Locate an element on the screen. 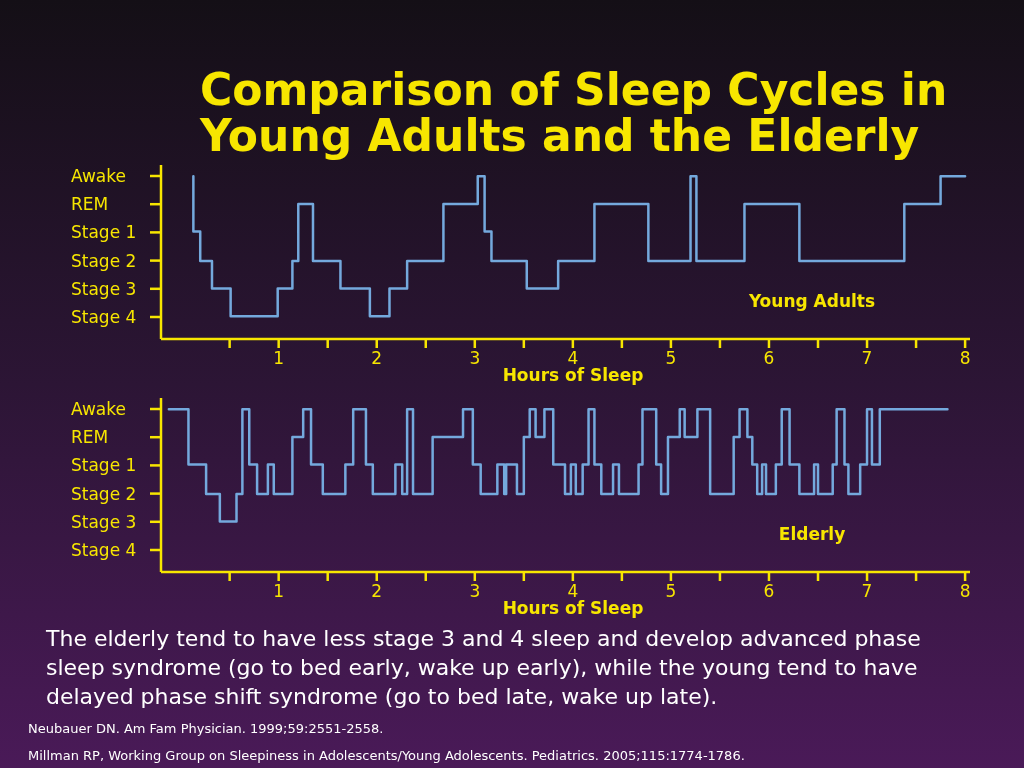 This screenshot has height=768, width=1024. annotation: Young Adults is located at coordinates (811, 301).